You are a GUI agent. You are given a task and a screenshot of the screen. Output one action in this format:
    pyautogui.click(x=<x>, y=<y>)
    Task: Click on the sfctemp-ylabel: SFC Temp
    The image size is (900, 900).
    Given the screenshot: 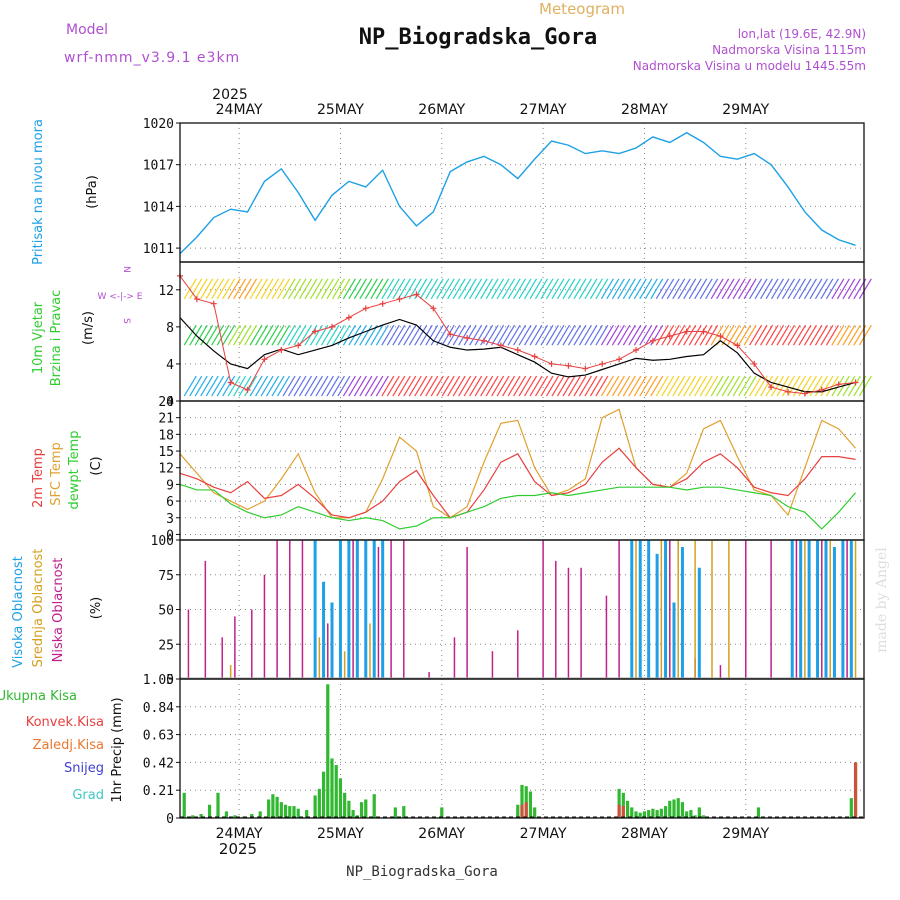 What is the action you would take?
    pyautogui.click(x=56, y=474)
    